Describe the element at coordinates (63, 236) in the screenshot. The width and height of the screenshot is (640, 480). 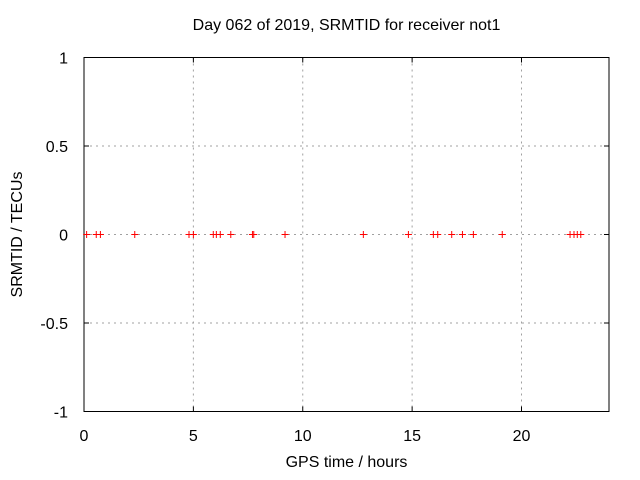
I see `y-tick-label: 0` at that location.